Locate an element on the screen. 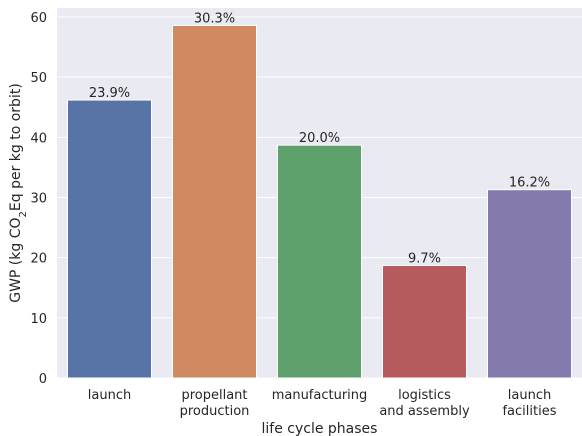 Image resolution: width=582 pixels, height=436 pixels. x-tick-label: launch facilities is located at coordinates (529, 403).